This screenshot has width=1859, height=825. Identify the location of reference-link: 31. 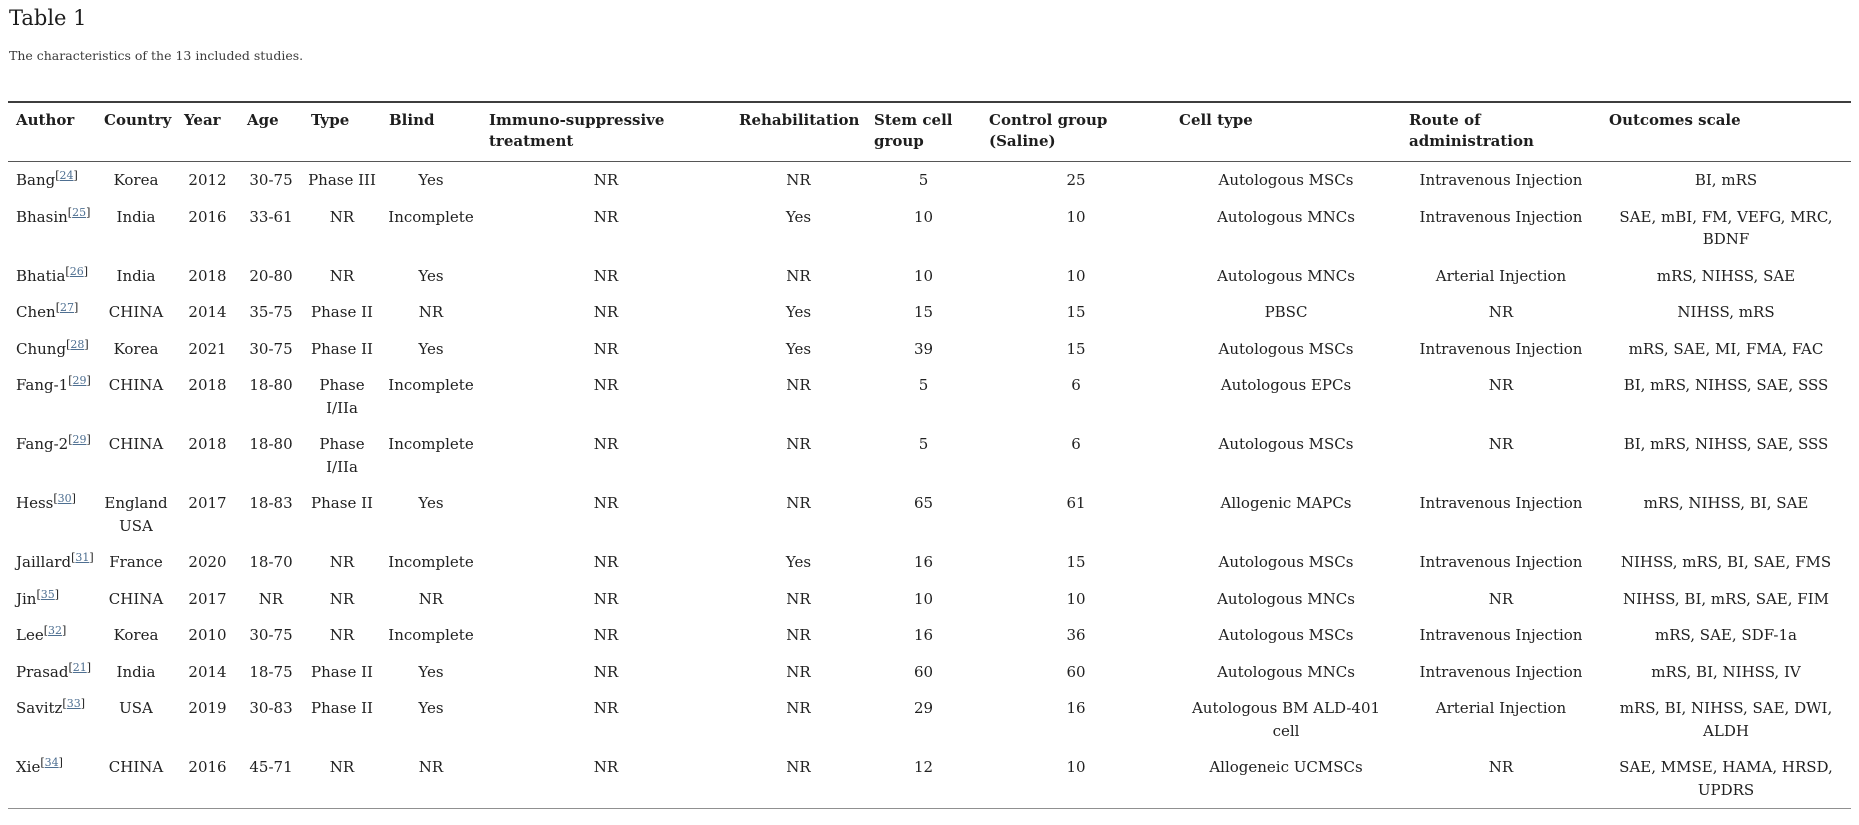
(82, 558).